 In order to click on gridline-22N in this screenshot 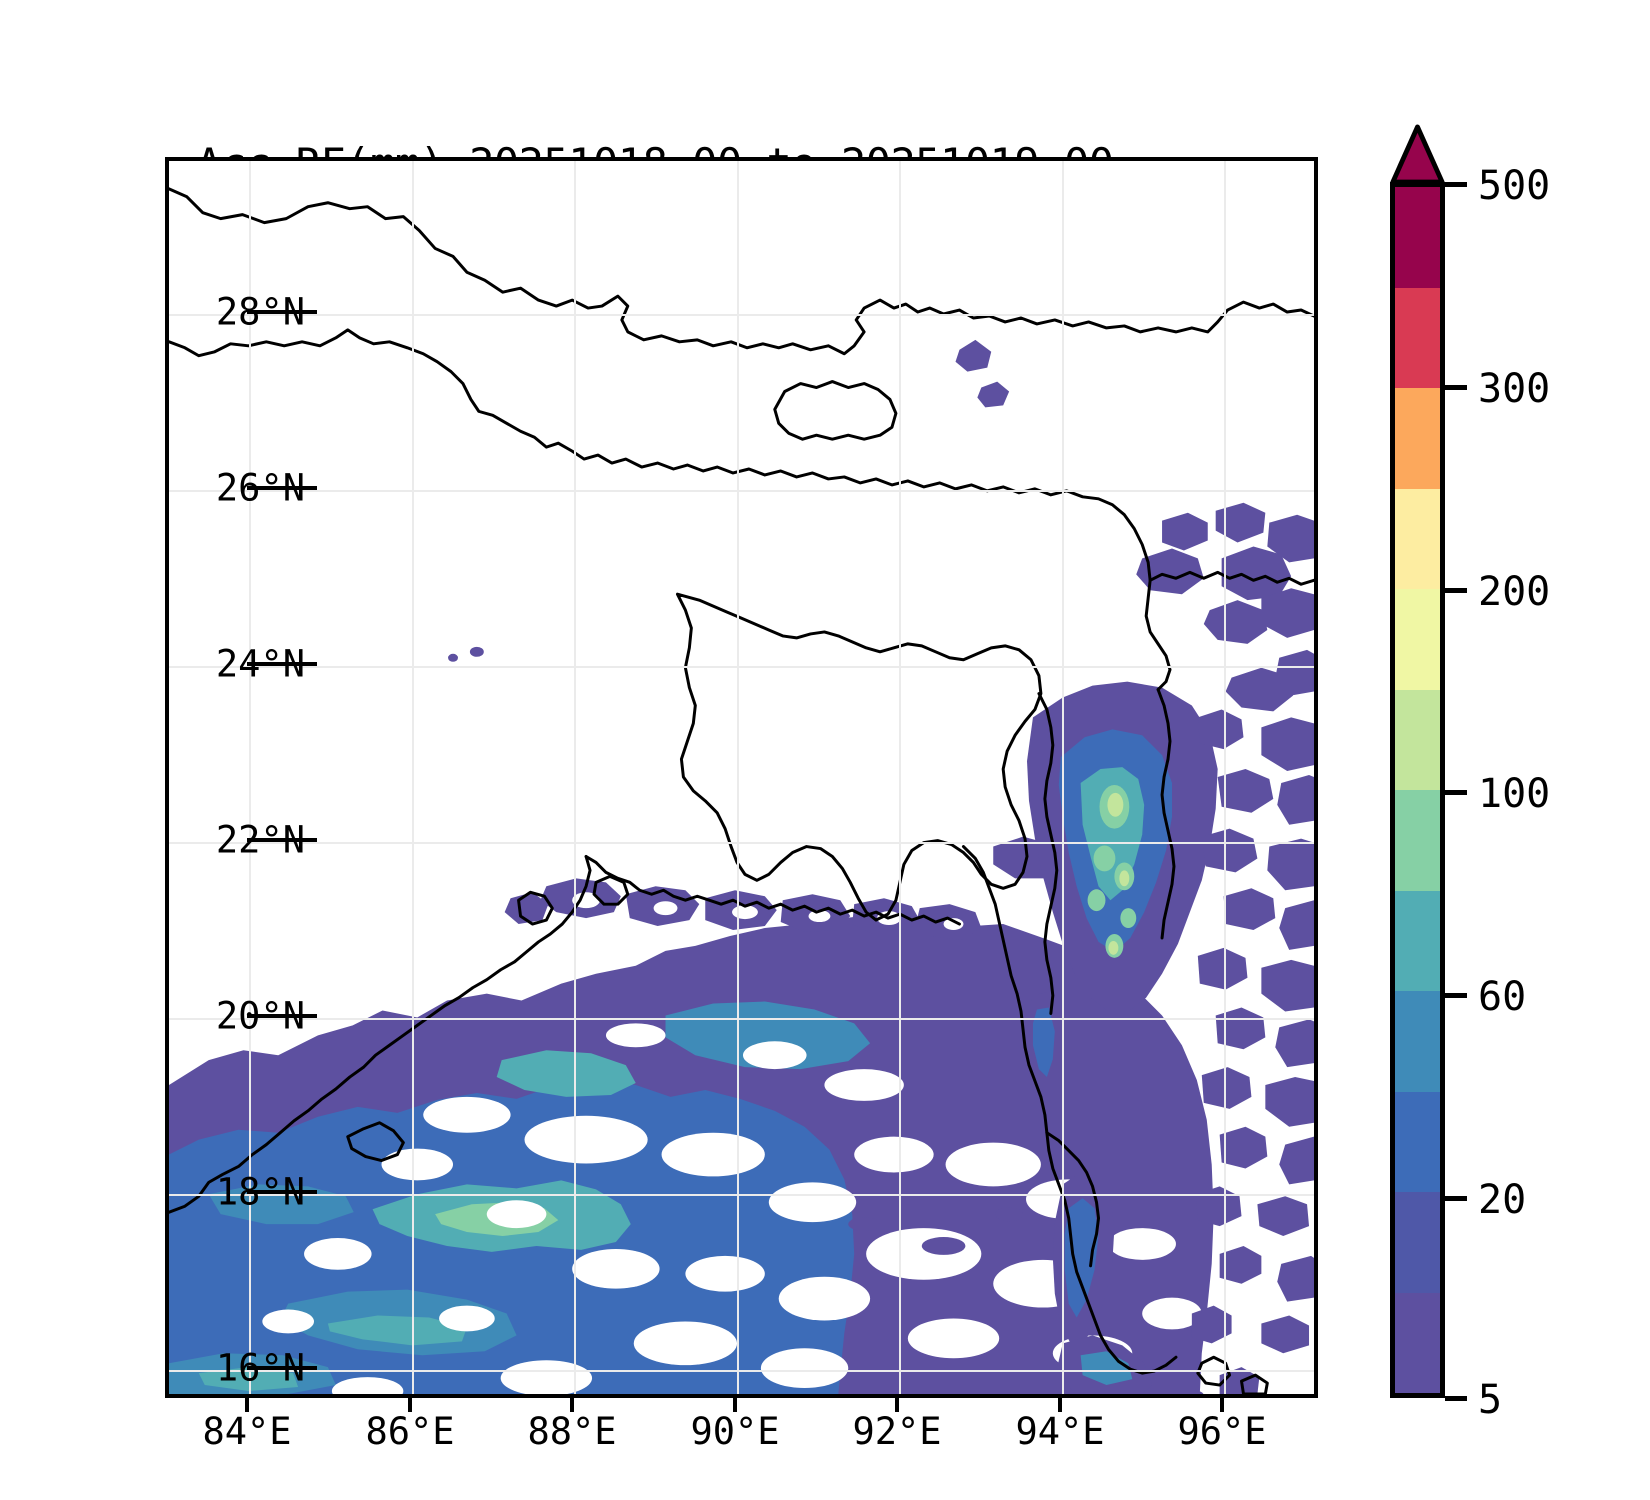, I will do `click(741, 843)`.